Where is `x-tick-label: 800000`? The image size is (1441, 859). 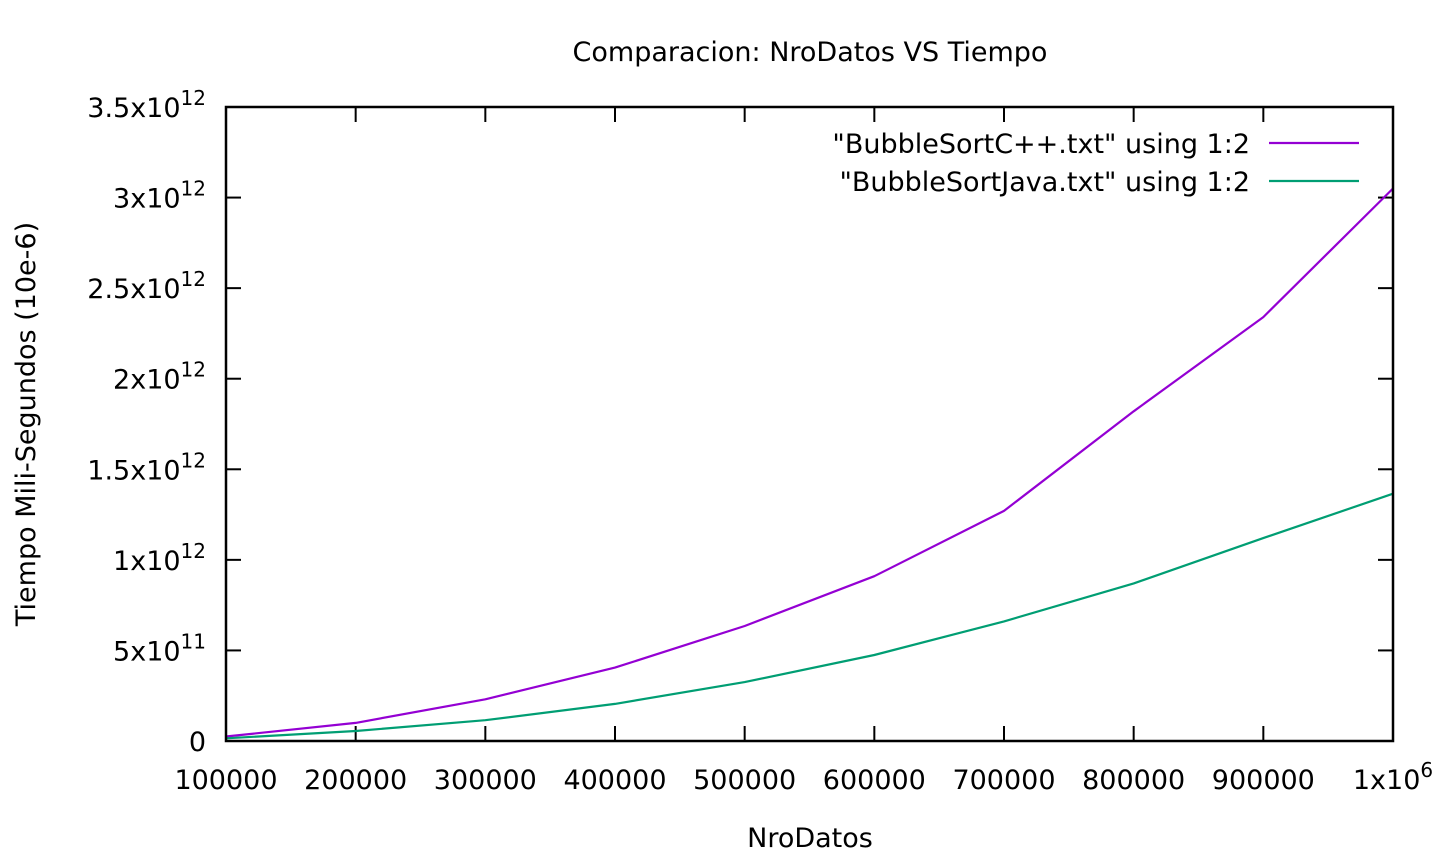
x-tick-label: 800000 is located at coordinates (1133, 780).